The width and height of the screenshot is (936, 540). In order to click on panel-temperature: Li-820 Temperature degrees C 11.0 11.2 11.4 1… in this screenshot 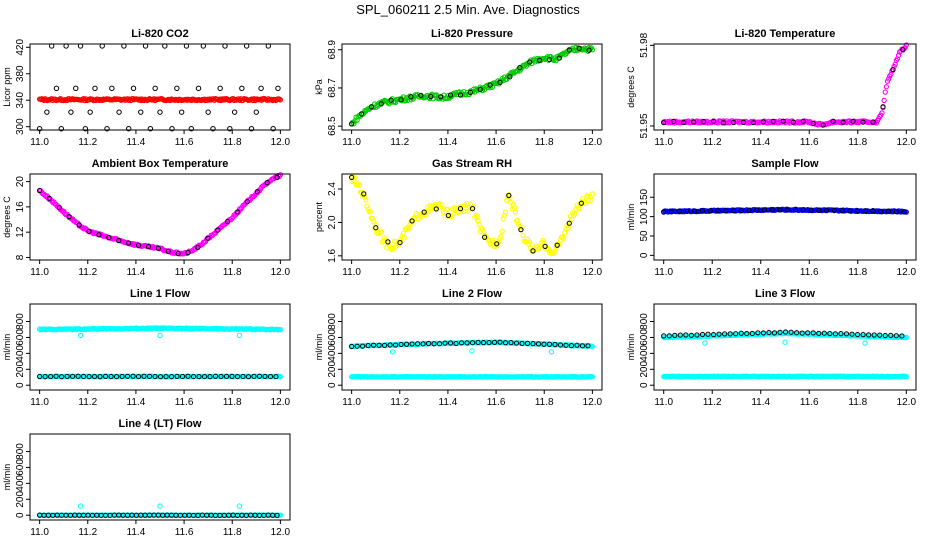, I will do `click(771, 88)`.